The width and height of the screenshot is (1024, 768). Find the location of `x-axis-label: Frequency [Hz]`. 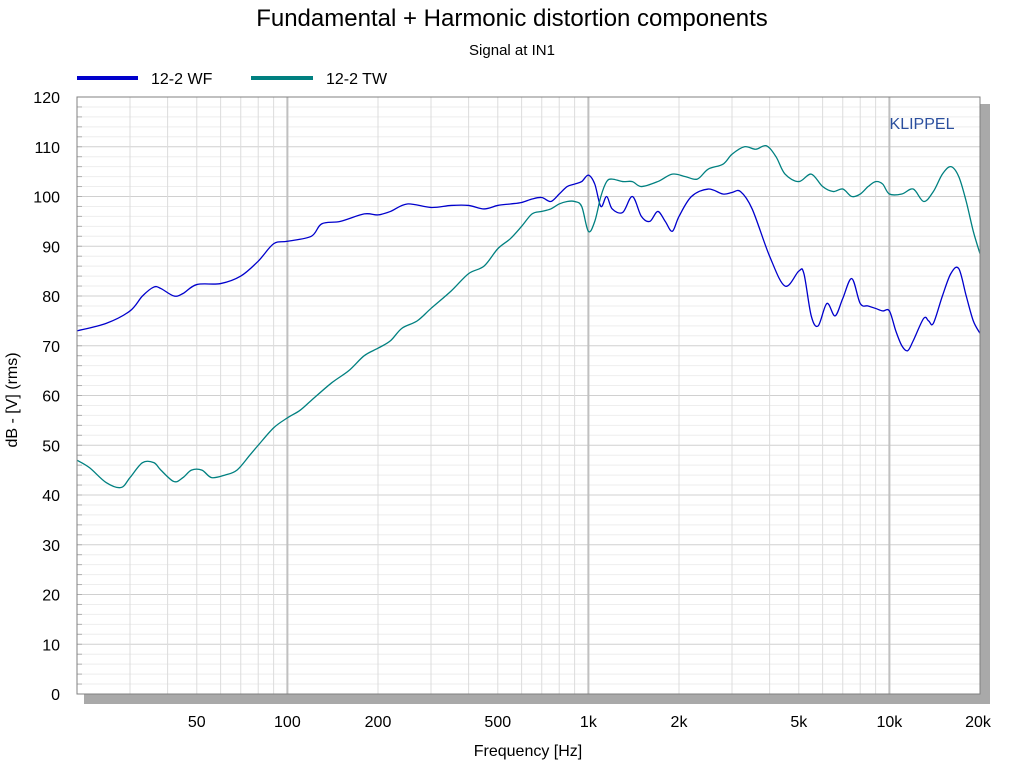

x-axis-label: Frequency [Hz] is located at coordinates (528, 751).